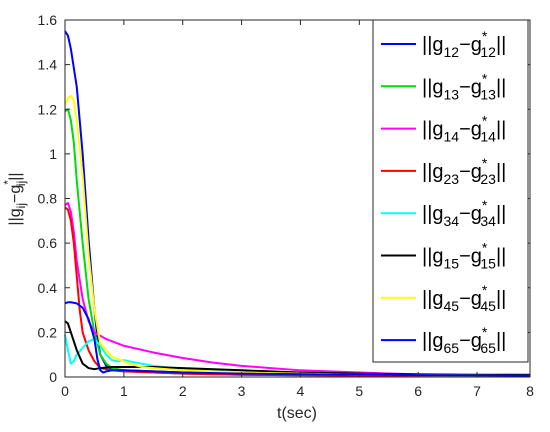 The image size is (550, 432). I want to click on legend-label: ||g15−g* 15||, so click(464, 256).